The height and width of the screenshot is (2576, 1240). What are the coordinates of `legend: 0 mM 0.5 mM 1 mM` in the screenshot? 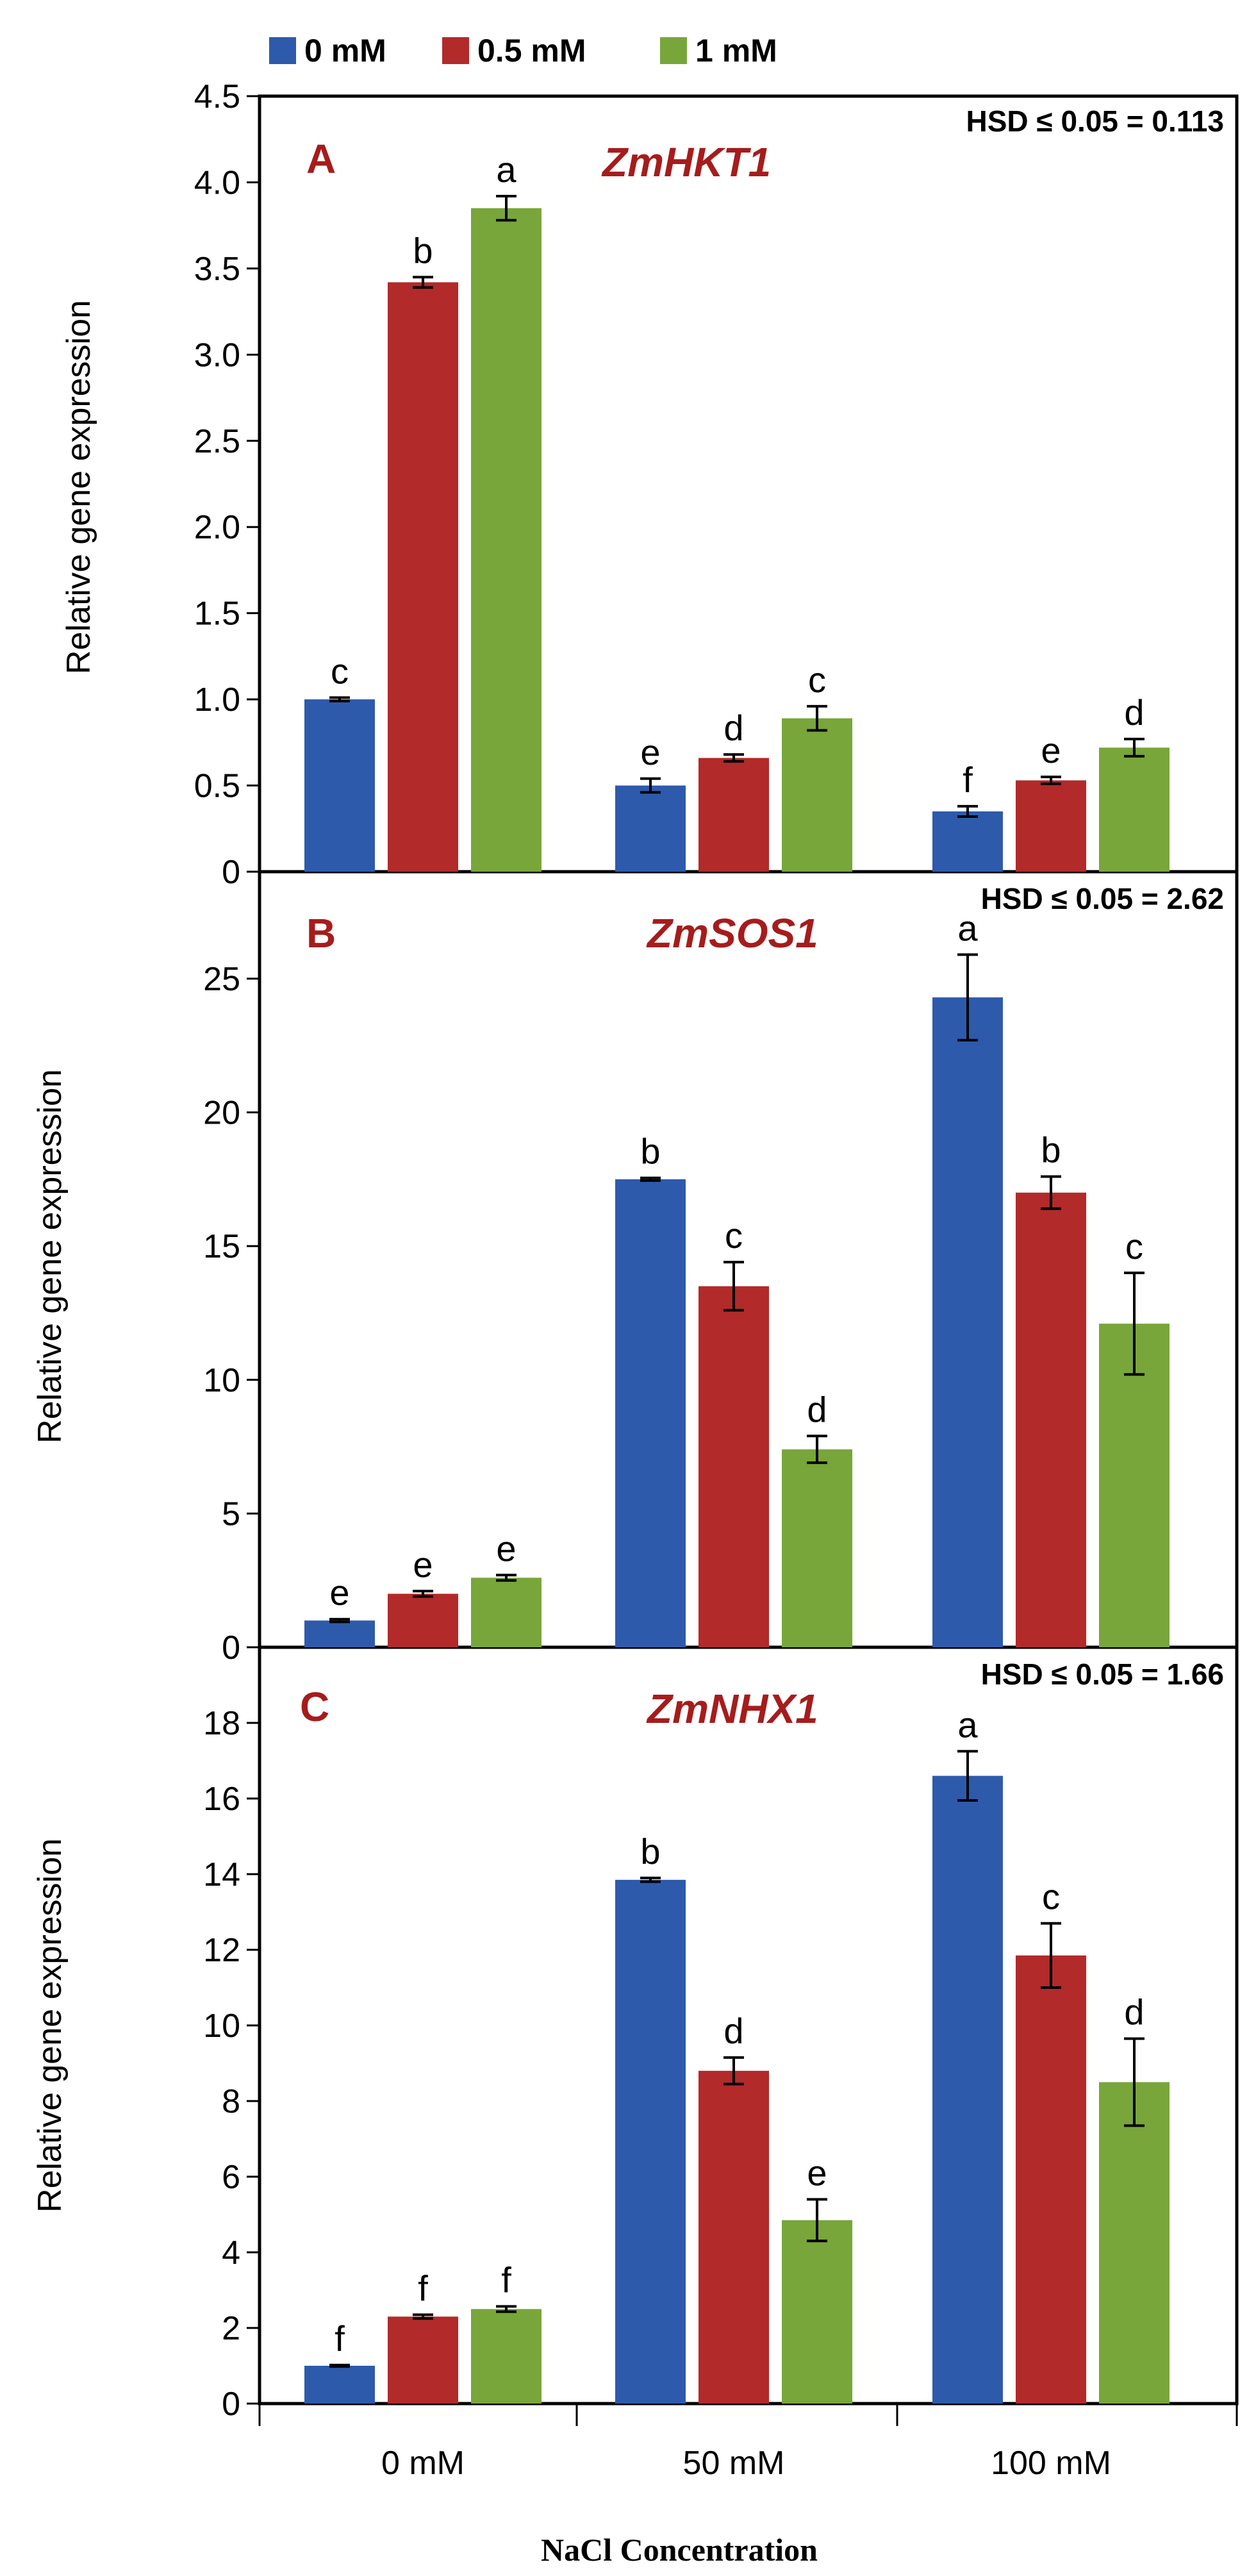 It's located at (523, 51).